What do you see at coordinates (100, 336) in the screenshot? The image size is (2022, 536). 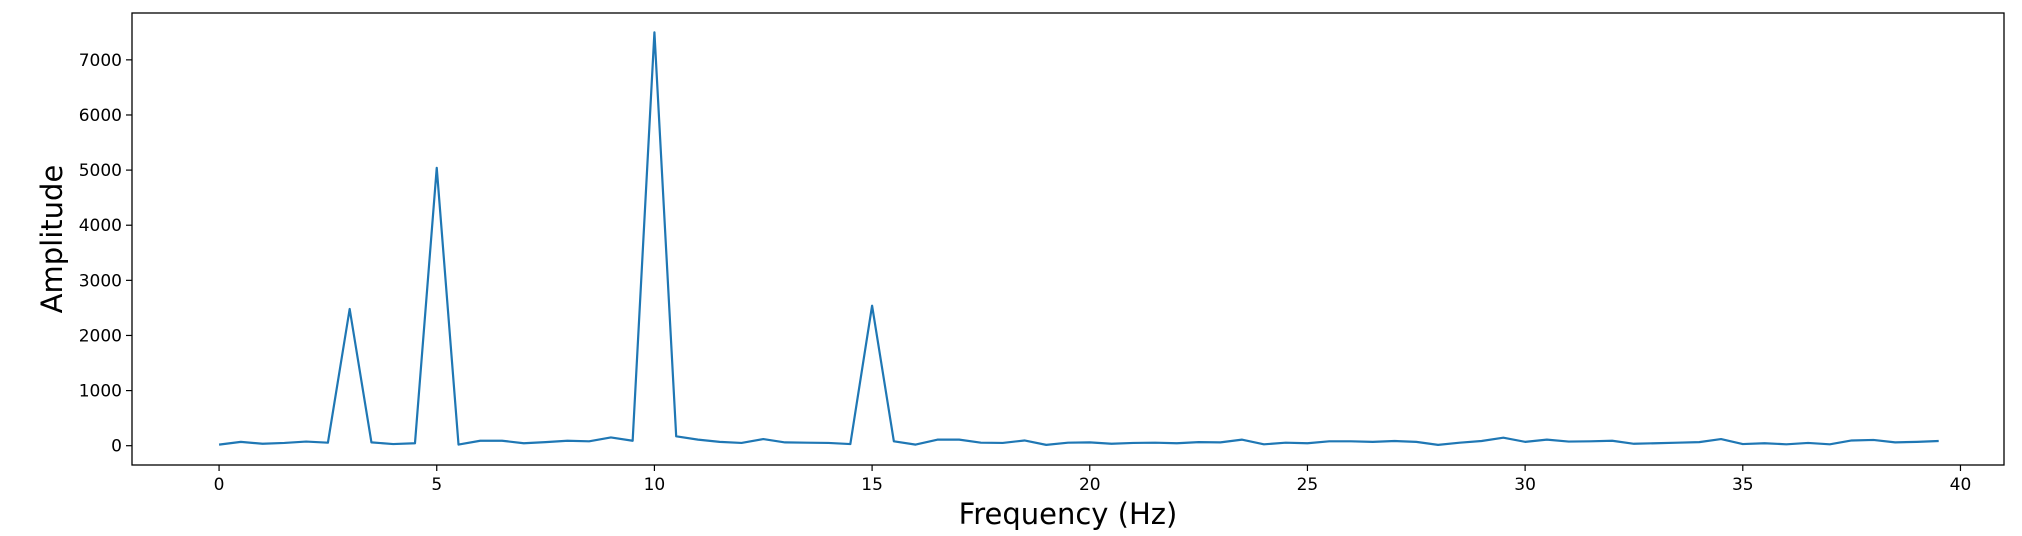 I see `y-tick-label: 2000` at bounding box center [100, 336].